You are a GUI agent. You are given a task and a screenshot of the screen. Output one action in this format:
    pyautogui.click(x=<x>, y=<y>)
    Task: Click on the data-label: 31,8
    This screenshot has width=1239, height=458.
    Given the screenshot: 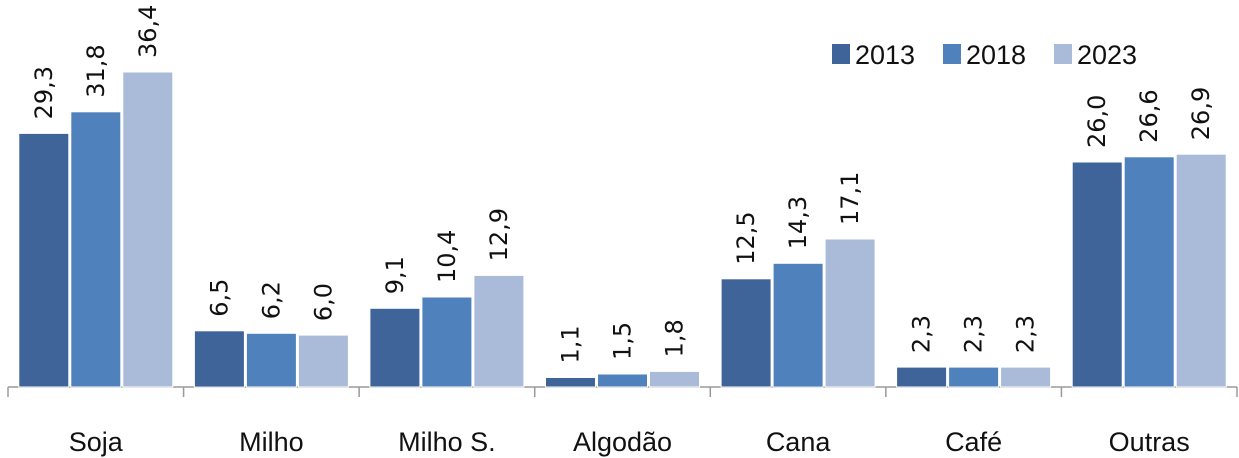 What is the action you would take?
    pyautogui.click(x=96, y=70)
    